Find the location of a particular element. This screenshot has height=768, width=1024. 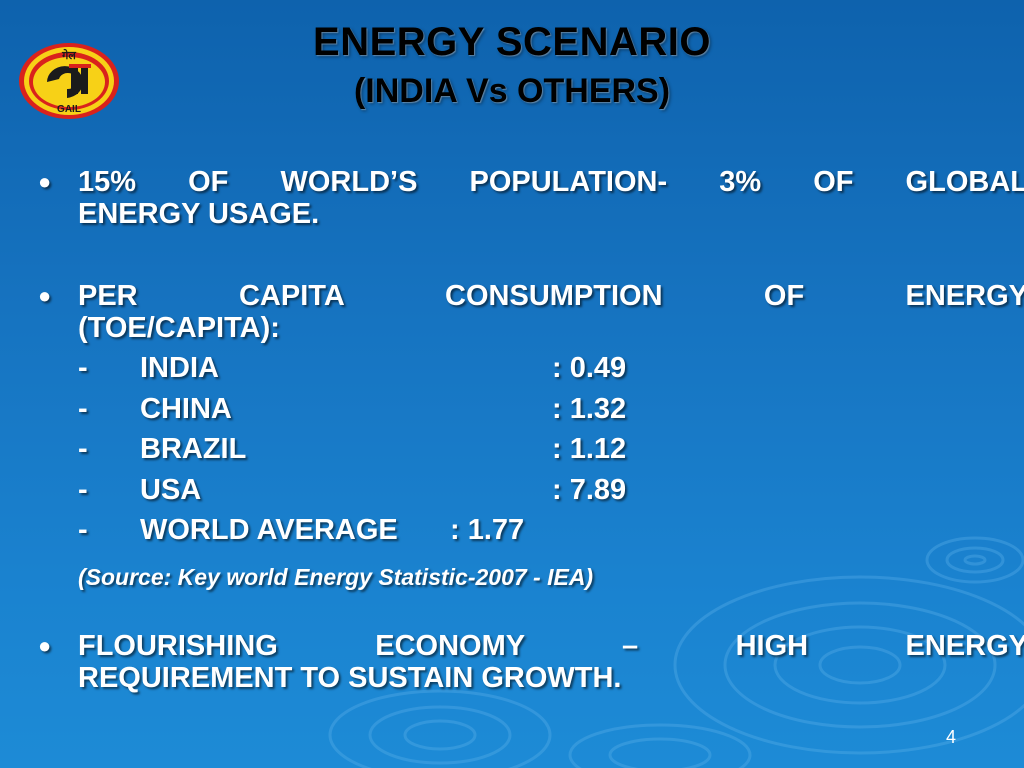

slide-subtitle: (INDIA Vs OTHERS) is located at coordinates (512, 91).